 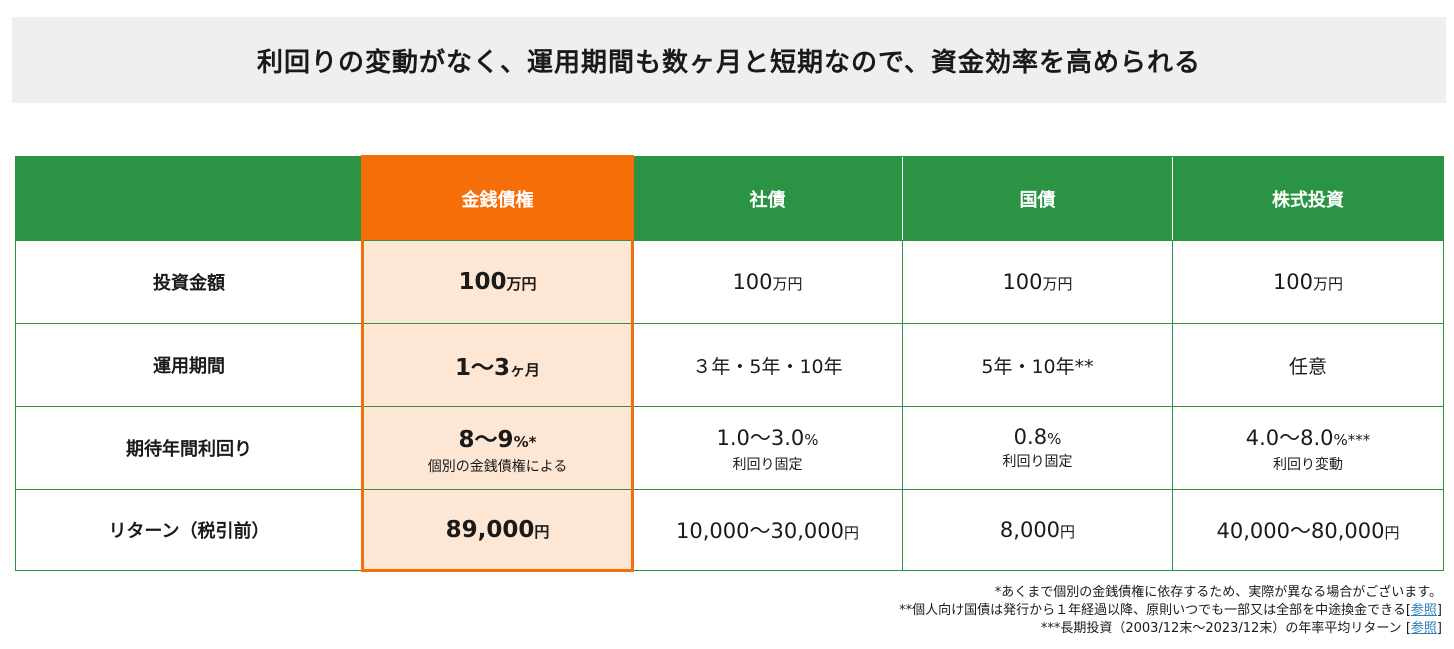 What do you see at coordinates (1037, 198) in the screenshot?
I see `header-government-bonds: 国債` at bounding box center [1037, 198].